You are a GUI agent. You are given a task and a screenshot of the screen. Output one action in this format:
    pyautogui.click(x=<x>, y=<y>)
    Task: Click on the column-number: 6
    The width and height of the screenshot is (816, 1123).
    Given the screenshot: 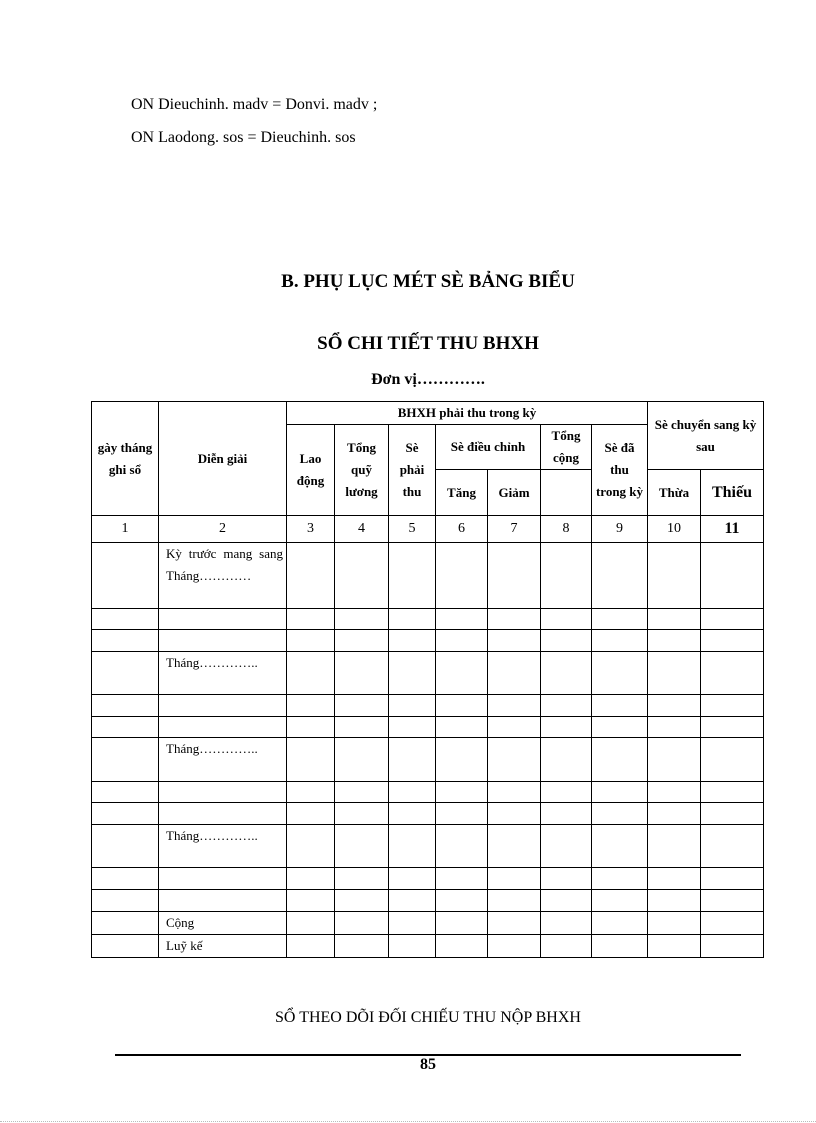 What is the action you would take?
    pyautogui.click(x=461, y=529)
    